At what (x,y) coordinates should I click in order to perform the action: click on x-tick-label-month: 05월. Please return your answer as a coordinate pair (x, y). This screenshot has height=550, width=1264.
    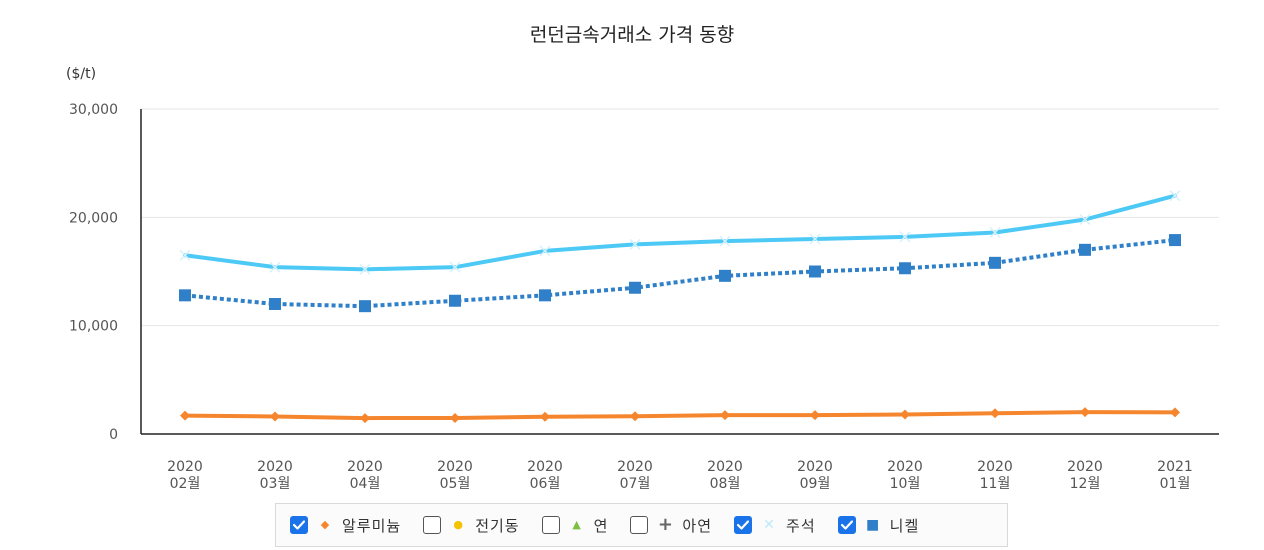
    Looking at the image, I should click on (455, 484).